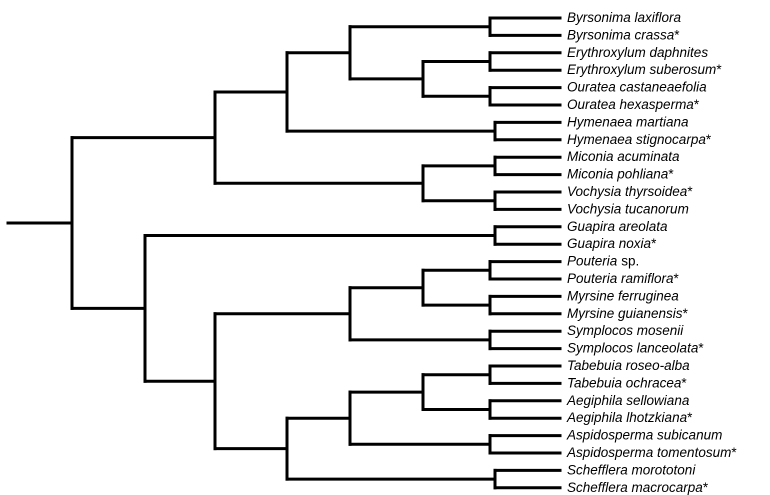 Image resolution: width=770 pixels, height=495 pixels. I want to click on leaf-label: Tabebuia roseo-alba, so click(628, 365).